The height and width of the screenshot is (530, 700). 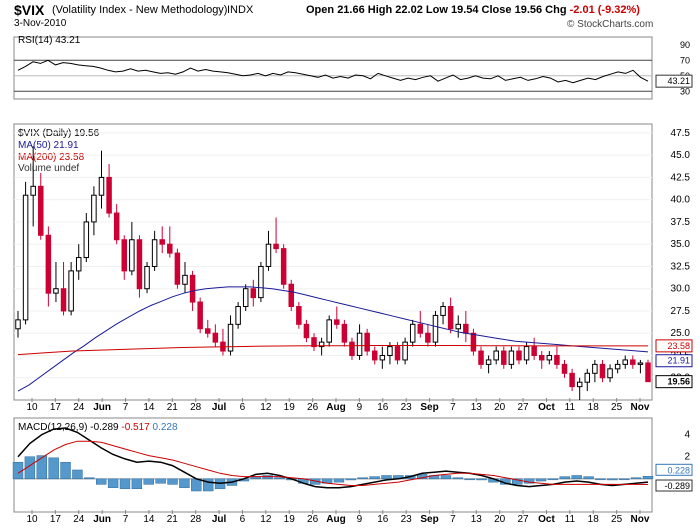 I want to click on x-tick-label: Nov, so click(x=640, y=407).